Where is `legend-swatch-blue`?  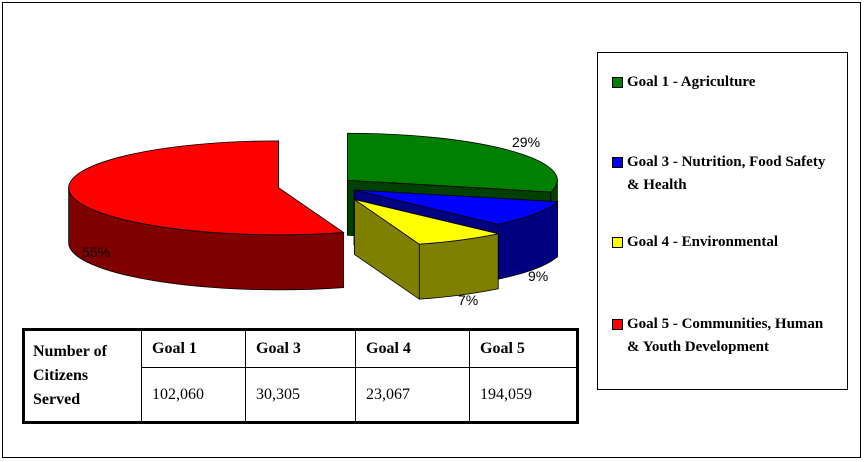 legend-swatch-blue is located at coordinates (617, 162).